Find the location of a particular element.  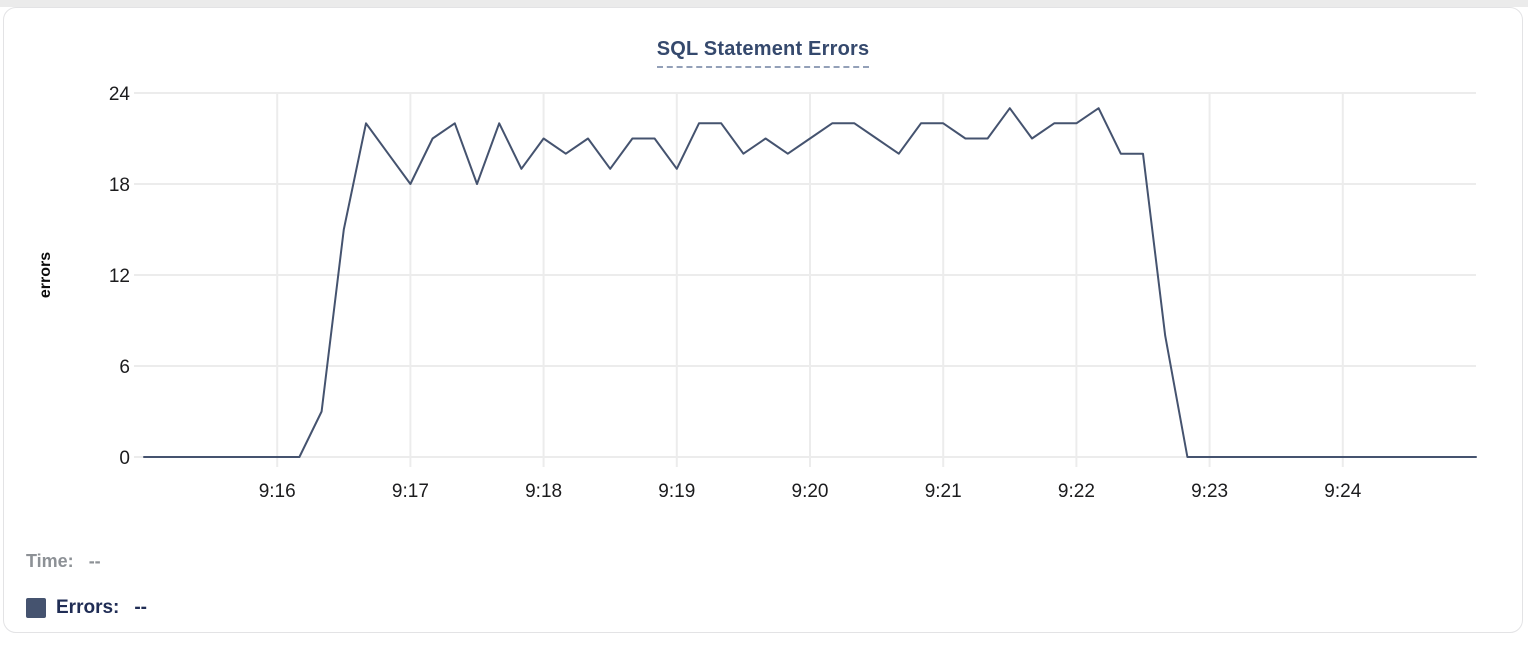

svg-text: 12 is located at coordinates (119, 276).